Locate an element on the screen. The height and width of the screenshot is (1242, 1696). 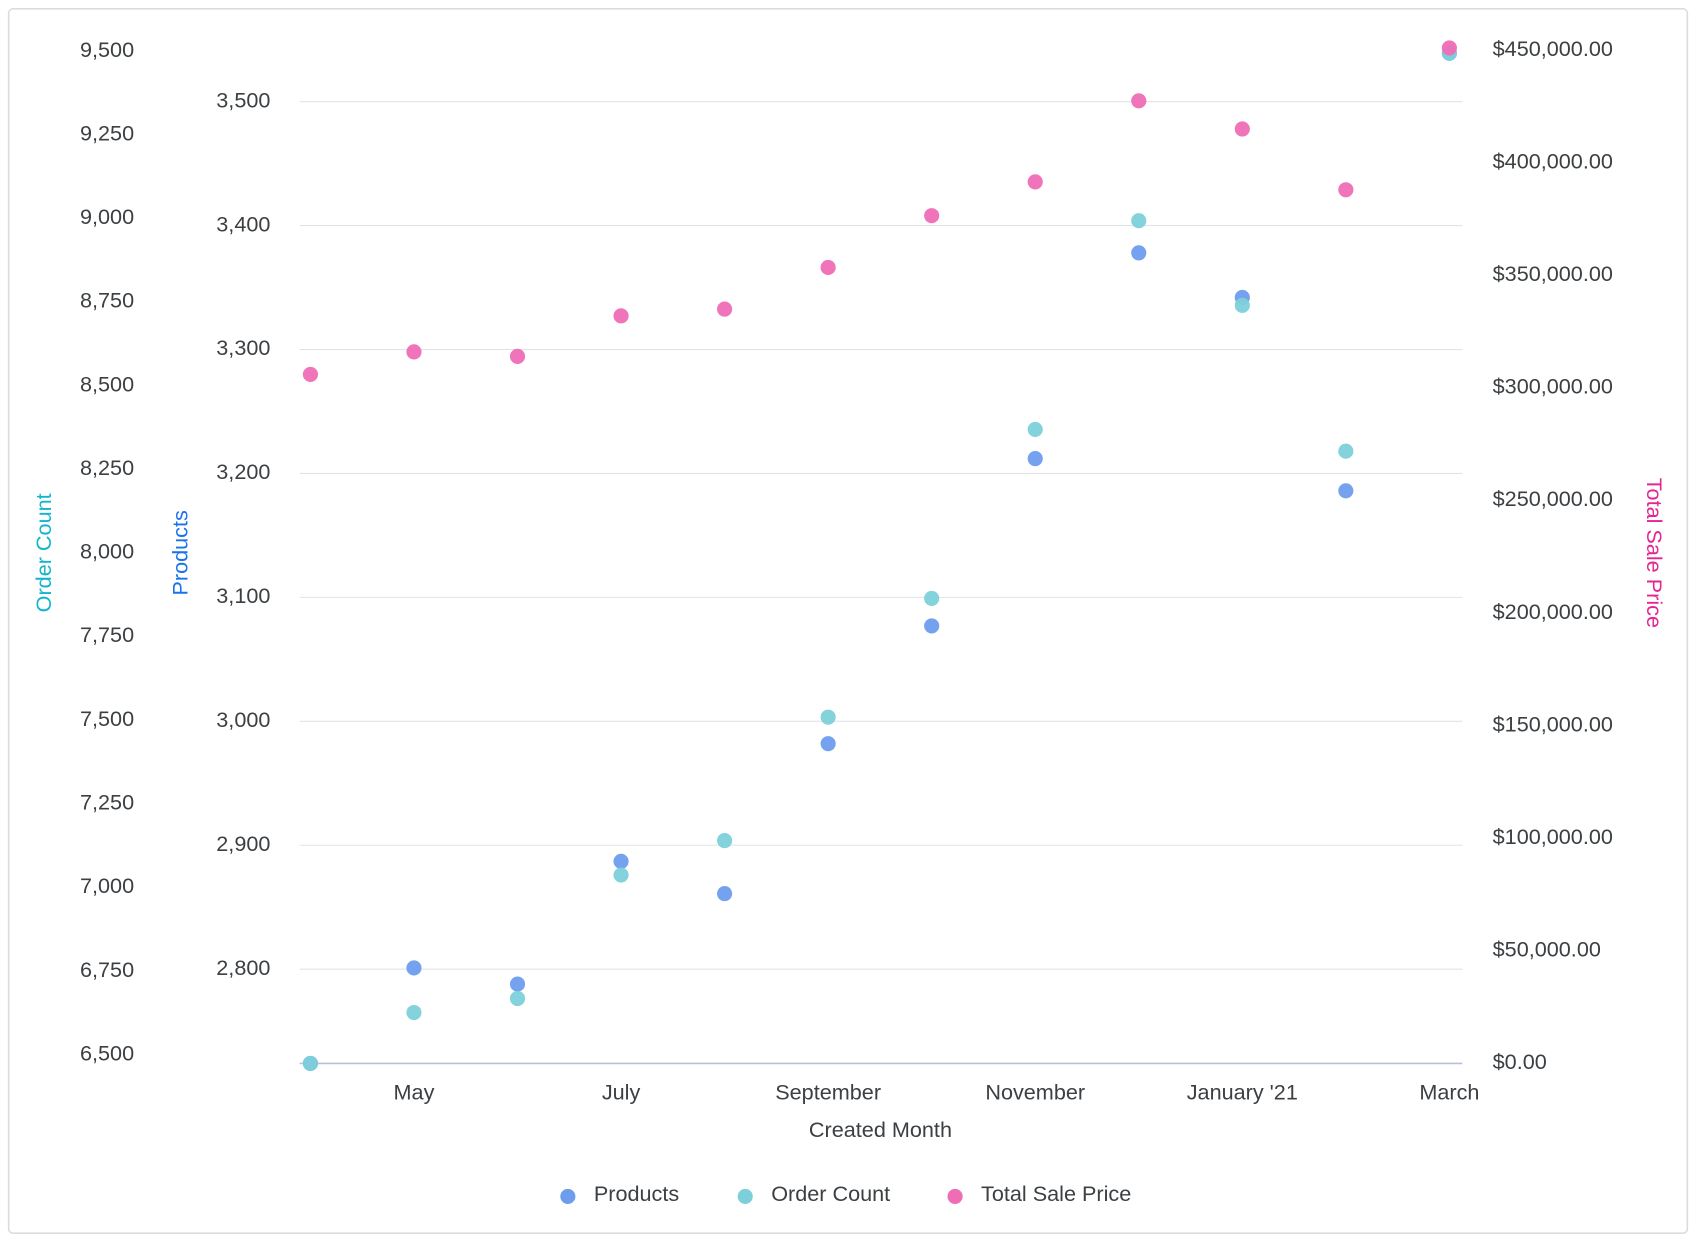
y3-tick-label: 9,250 is located at coordinates (107, 132).